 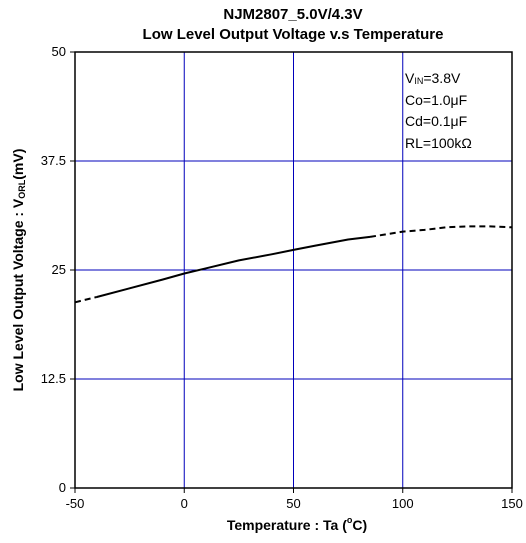 I want to click on condition-rl: RL=100kΩ, so click(x=438, y=143).